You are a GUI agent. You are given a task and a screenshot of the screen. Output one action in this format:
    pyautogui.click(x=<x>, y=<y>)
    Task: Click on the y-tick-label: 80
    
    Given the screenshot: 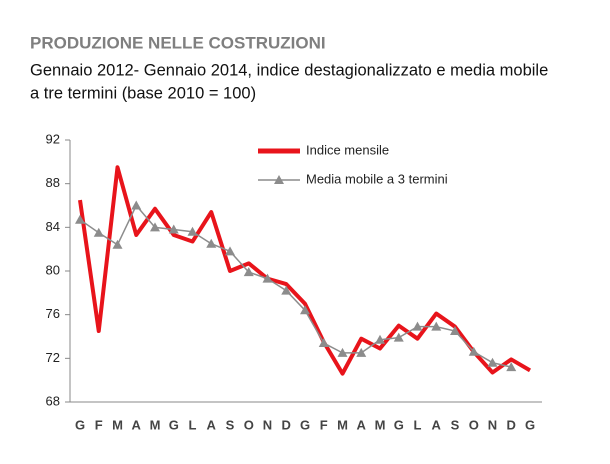 What is the action you would take?
    pyautogui.click(x=53, y=269)
    